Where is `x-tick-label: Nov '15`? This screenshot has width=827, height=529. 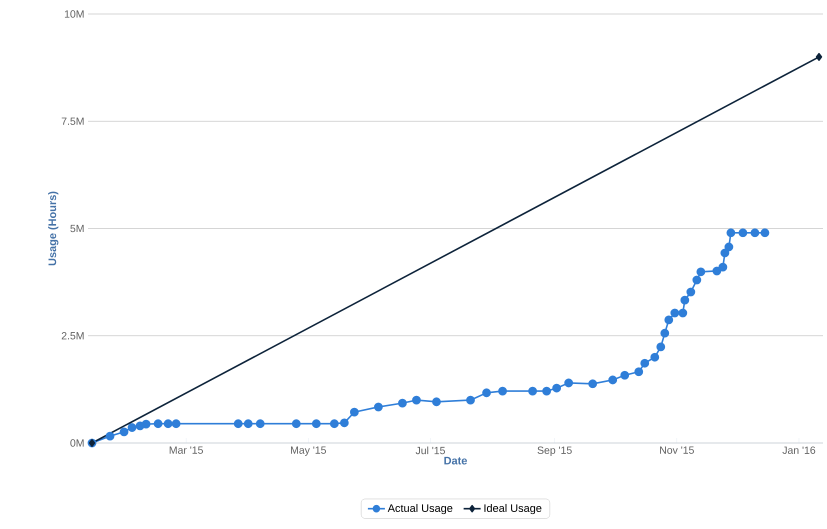 x-tick-label: Nov '15 is located at coordinates (677, 450).